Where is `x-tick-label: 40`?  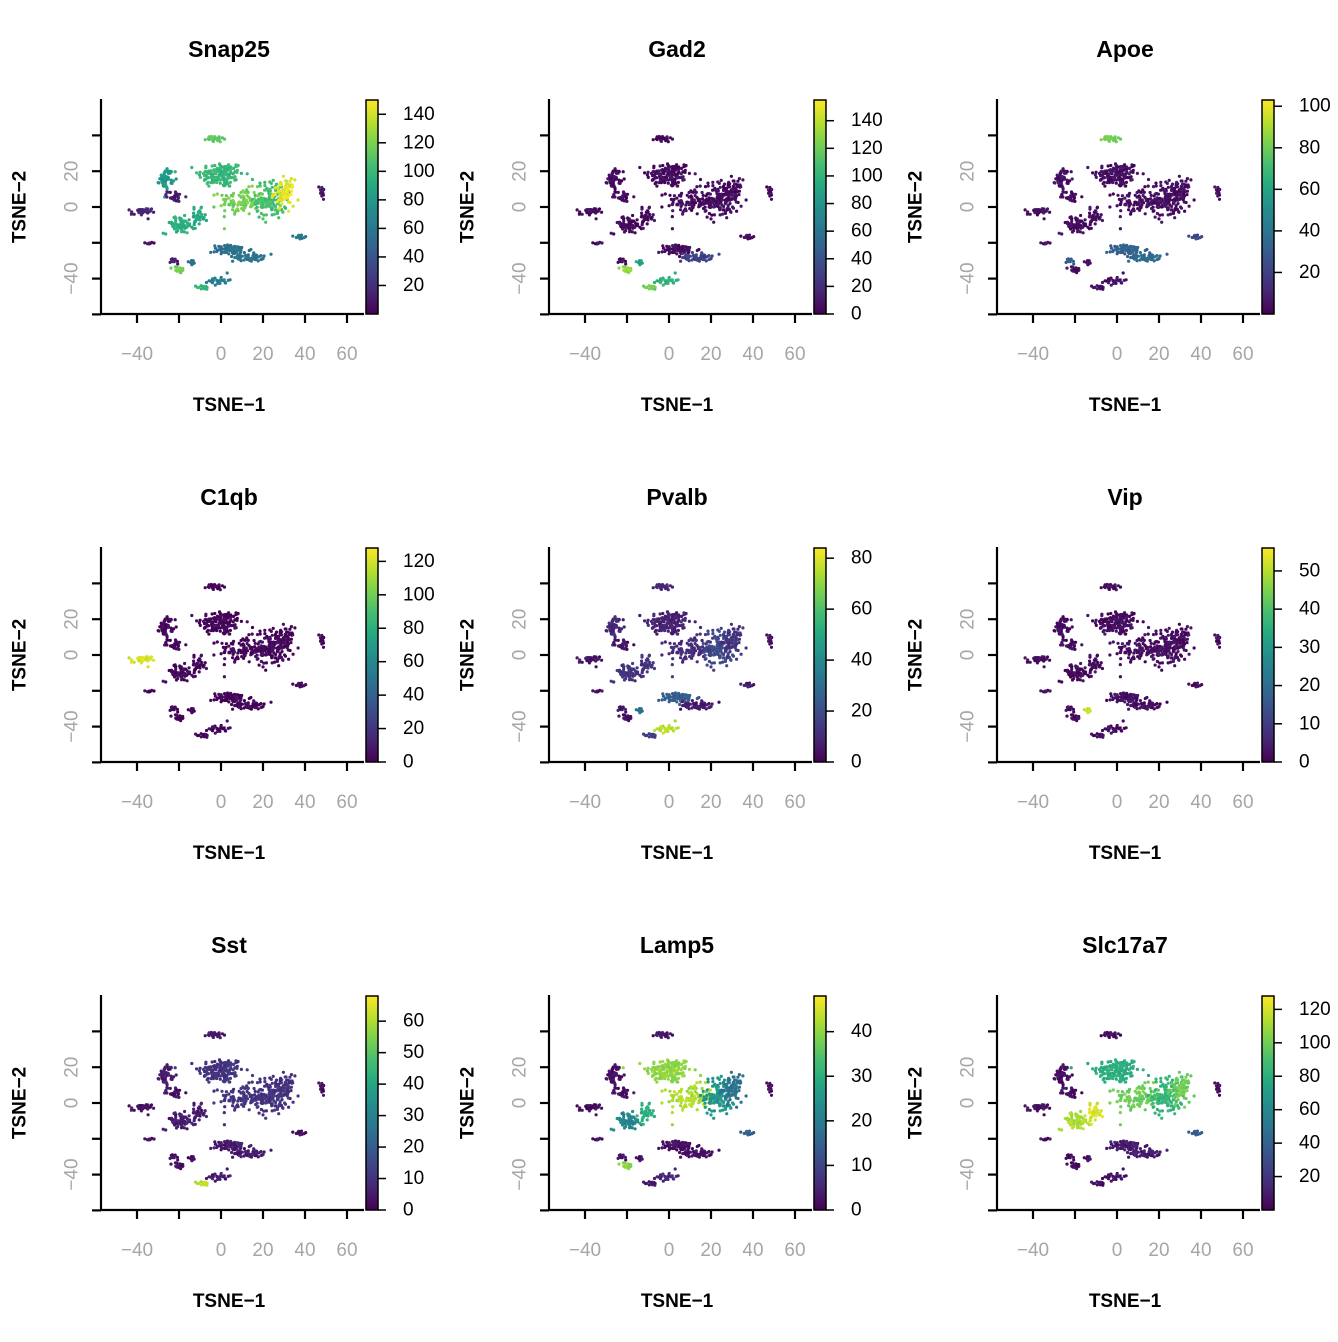 x-tick-label: 40 is located at coordinates (752, 354).